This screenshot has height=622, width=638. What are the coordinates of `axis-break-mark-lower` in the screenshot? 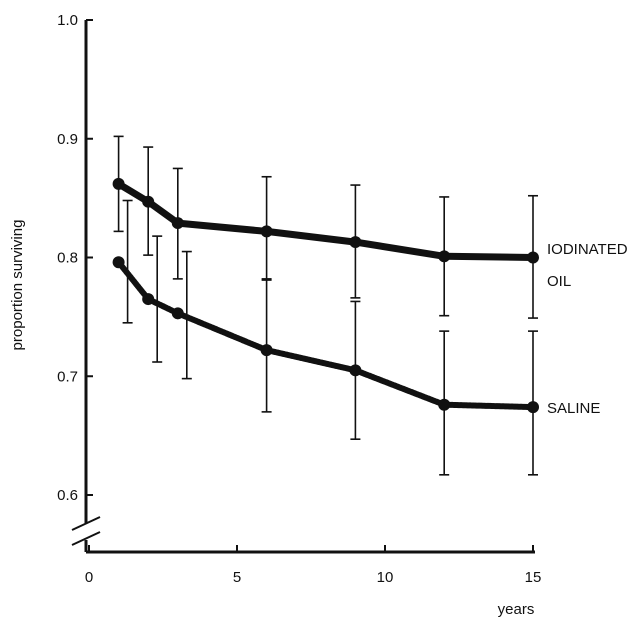 It's located at (86, 538).